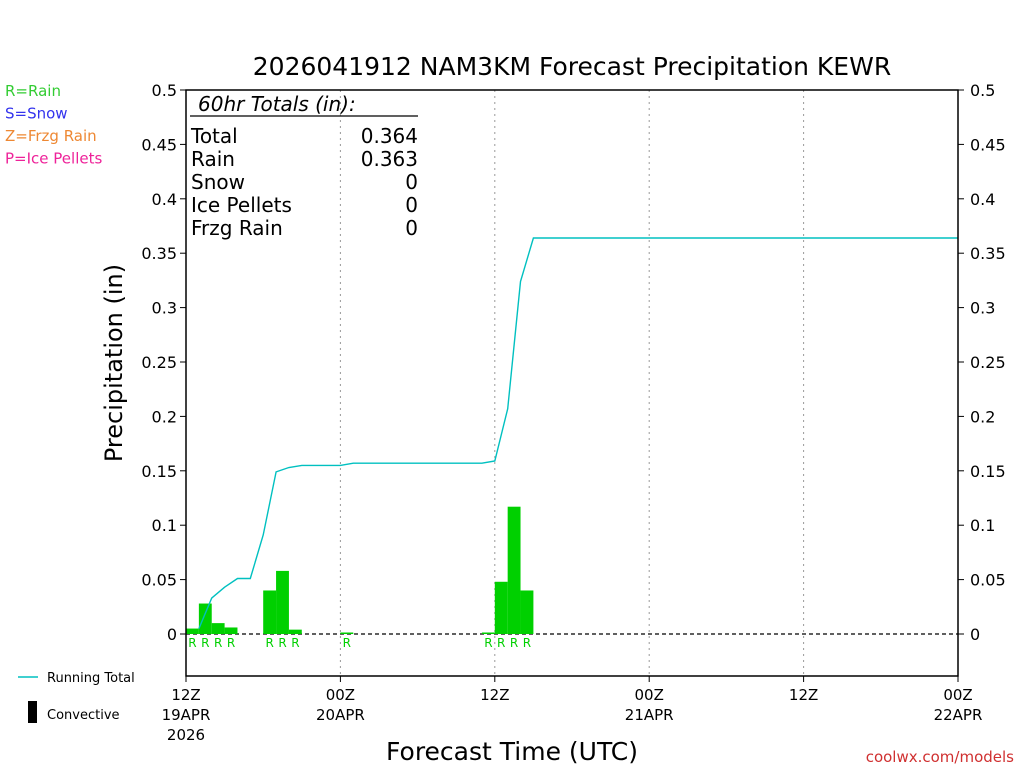 Image resolution: width=1024 pixels, height=772 pixels. Describe the element at coordinates (940, 757) in the screenshot. I see `source-credit: coolwx.com/models` at that location.